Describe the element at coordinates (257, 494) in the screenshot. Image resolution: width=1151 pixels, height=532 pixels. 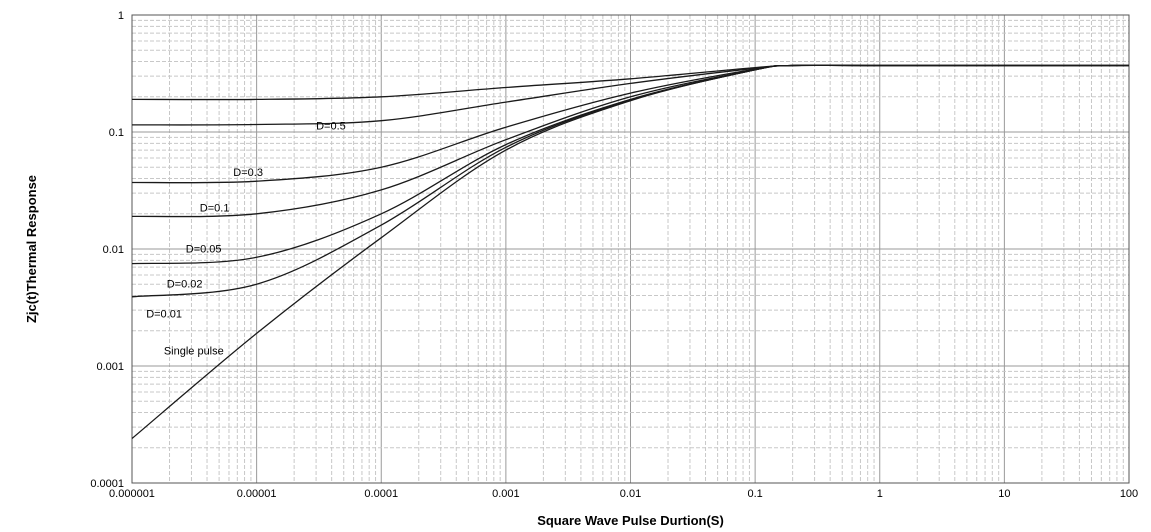
I see `x-tick-label: 0.00001` at that location.